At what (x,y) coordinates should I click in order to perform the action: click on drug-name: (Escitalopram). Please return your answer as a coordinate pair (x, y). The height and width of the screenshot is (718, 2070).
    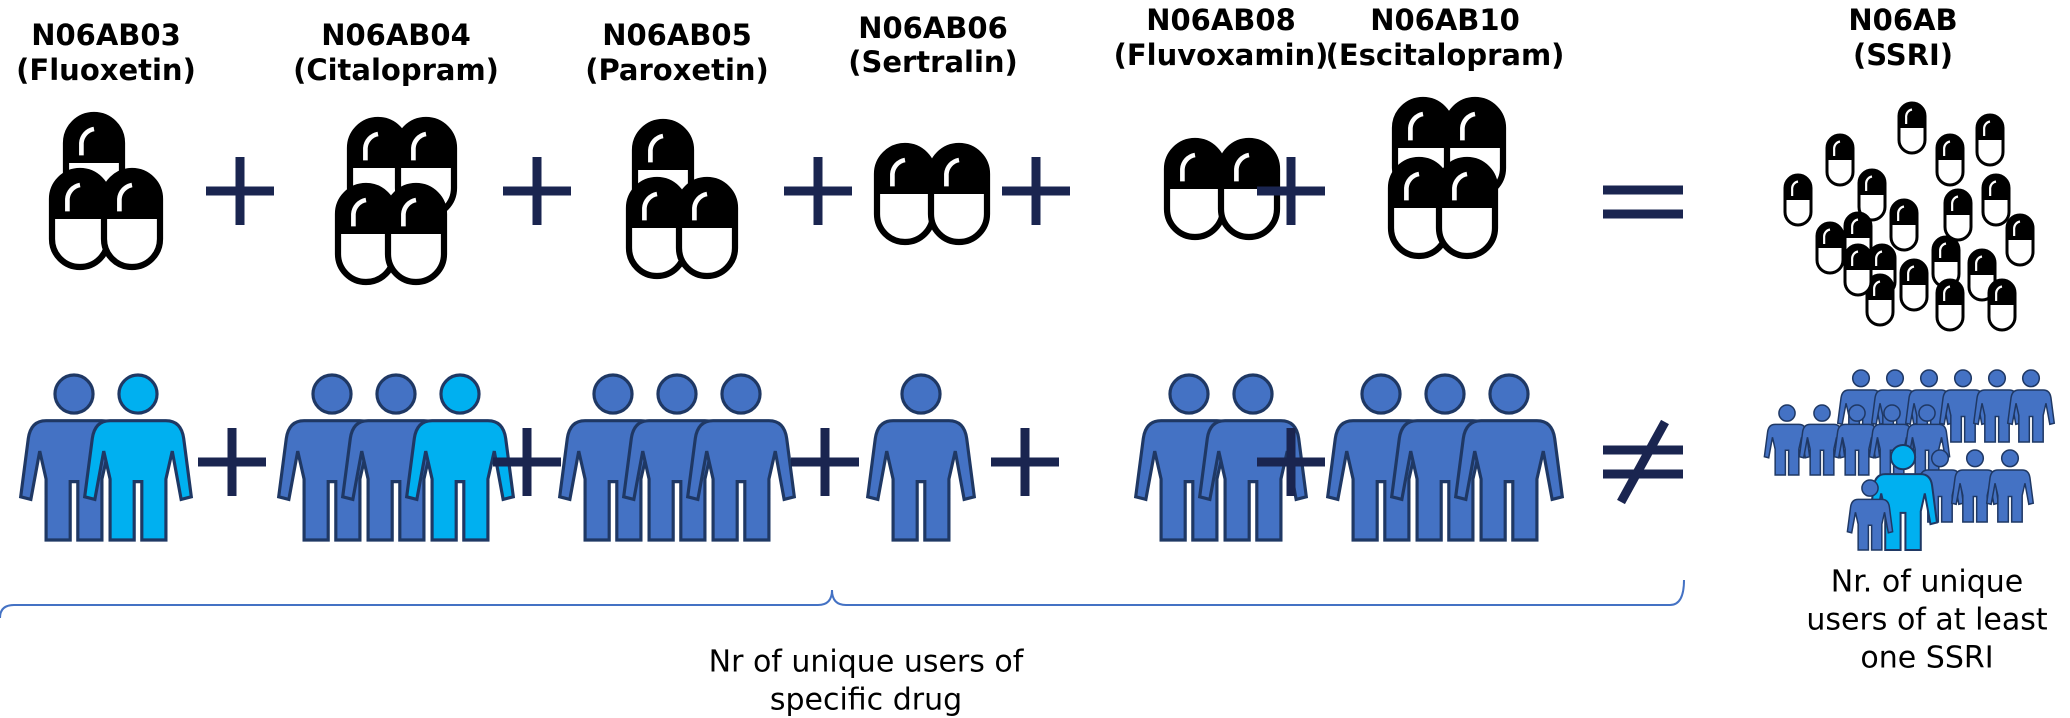
    Looking at the image, I should click on (1445, 55).